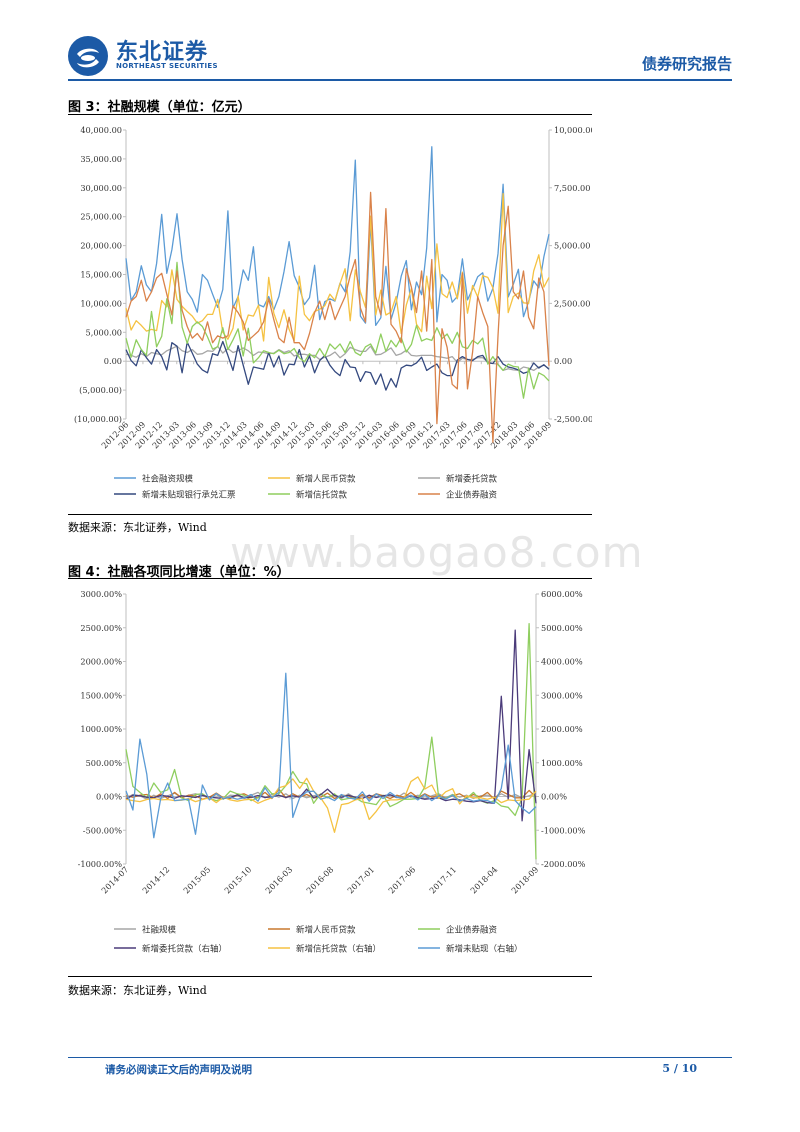 The height and width of the screenshot is (1132, 800). I want to click on footer-divider, so click(400, 1057).